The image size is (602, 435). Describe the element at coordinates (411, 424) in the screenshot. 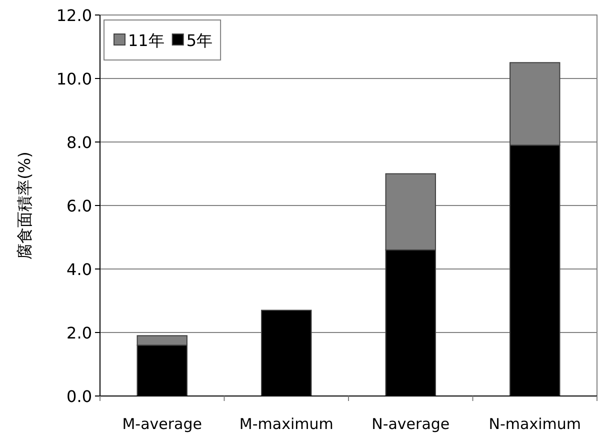

I see `x-tick-label: N-average` at that location.